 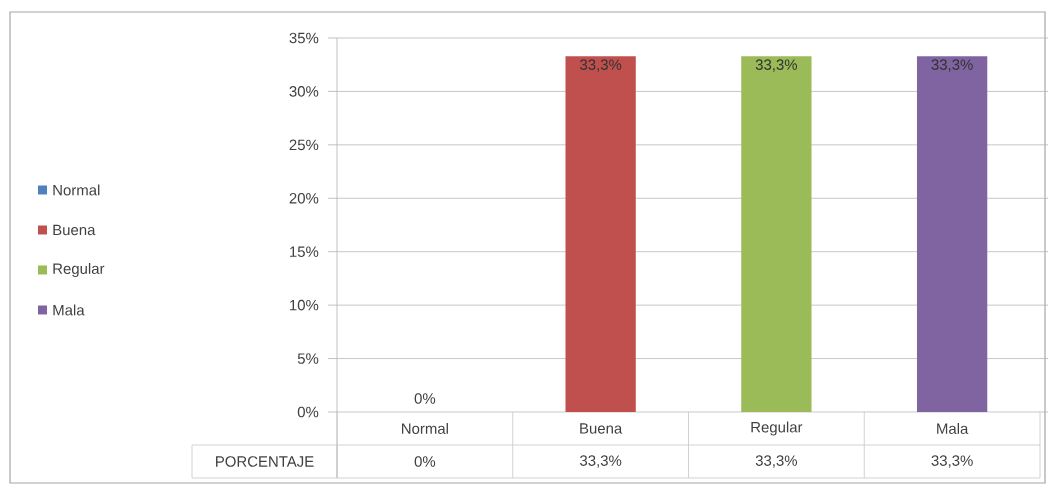 What do you see at coordinates (265, 461) in the screenshot?
I see `text: PORCENTAJE` at bounding box center [265, 461].